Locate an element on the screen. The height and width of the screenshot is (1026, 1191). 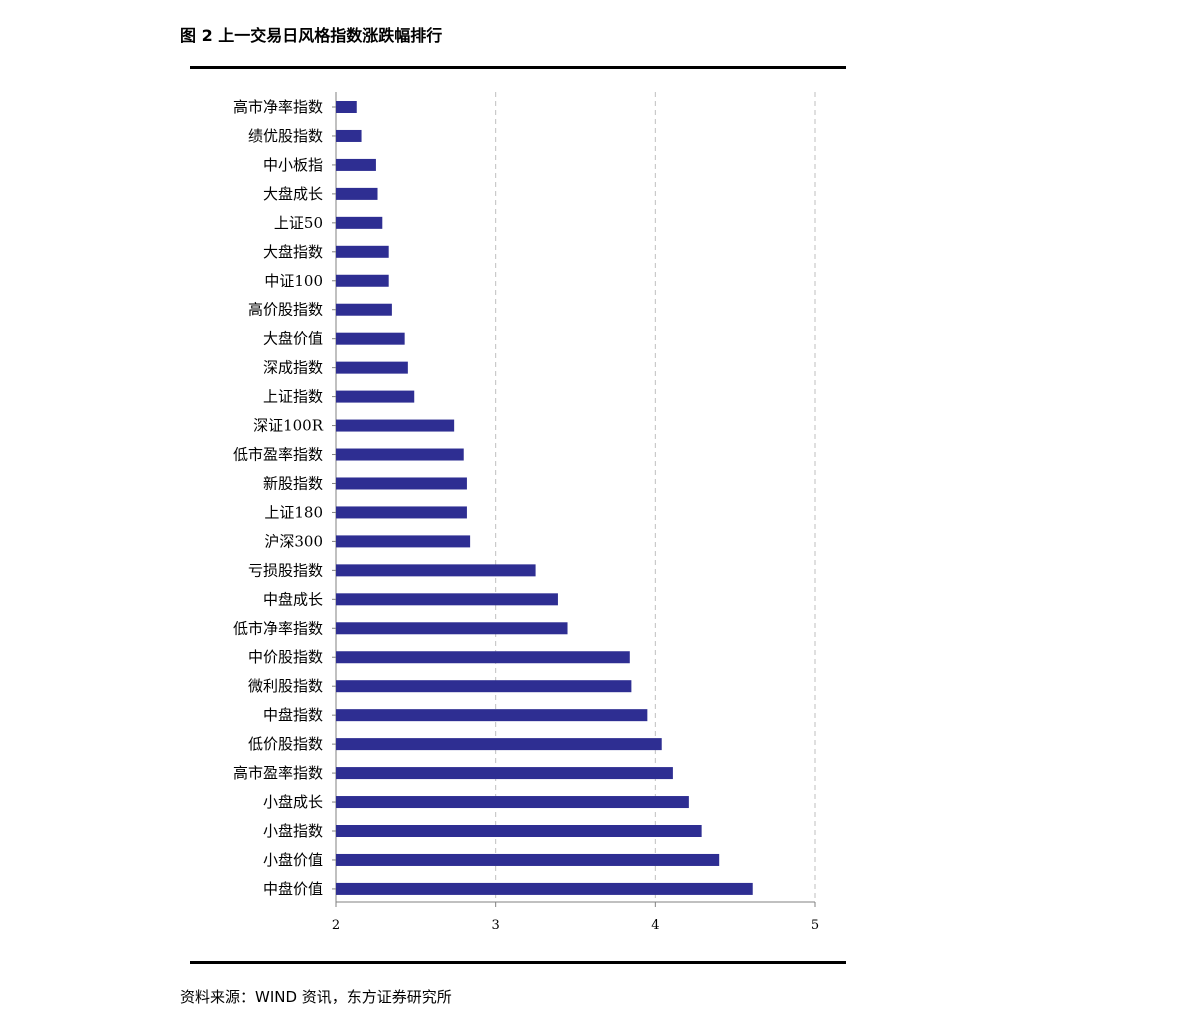
category-label: 大盘价值 is located at coordinates (293, 339).